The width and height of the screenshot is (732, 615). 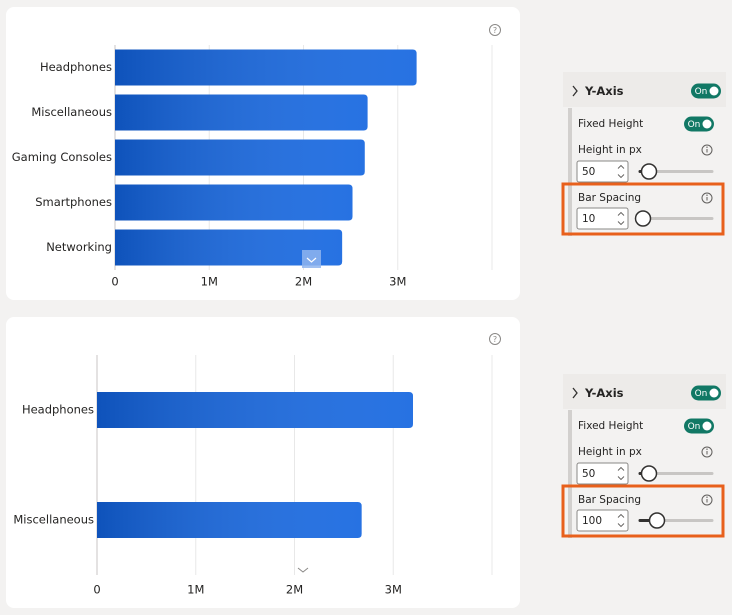 I want to click on overlays, so click(x=309, y=411).